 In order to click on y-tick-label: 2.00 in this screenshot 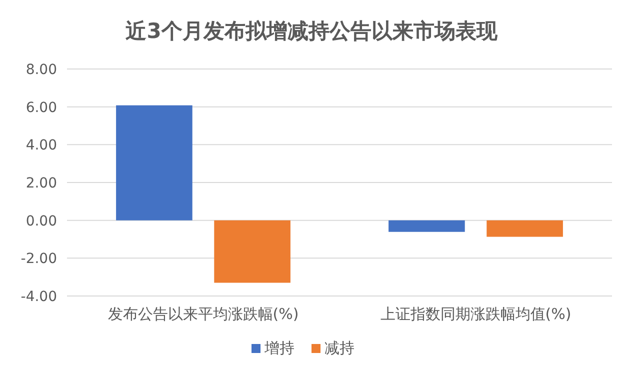, I will do `click(41, 184)`.